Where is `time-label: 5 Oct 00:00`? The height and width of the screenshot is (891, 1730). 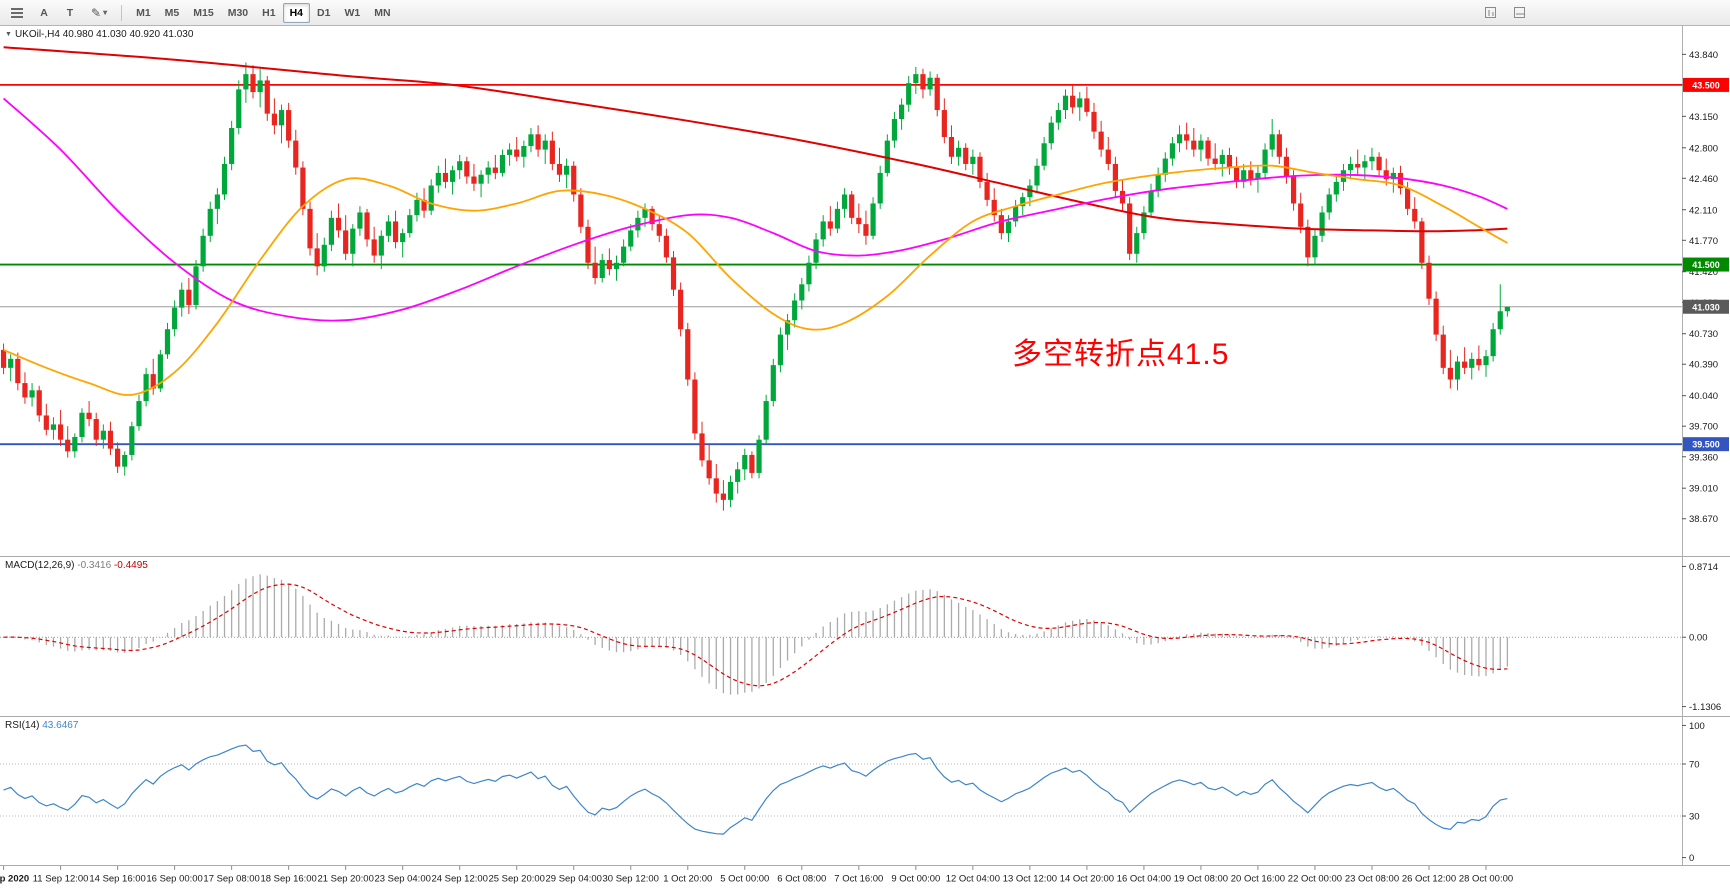
time-label: 5 Oct 00:00 is located at coordinates (744, 879).